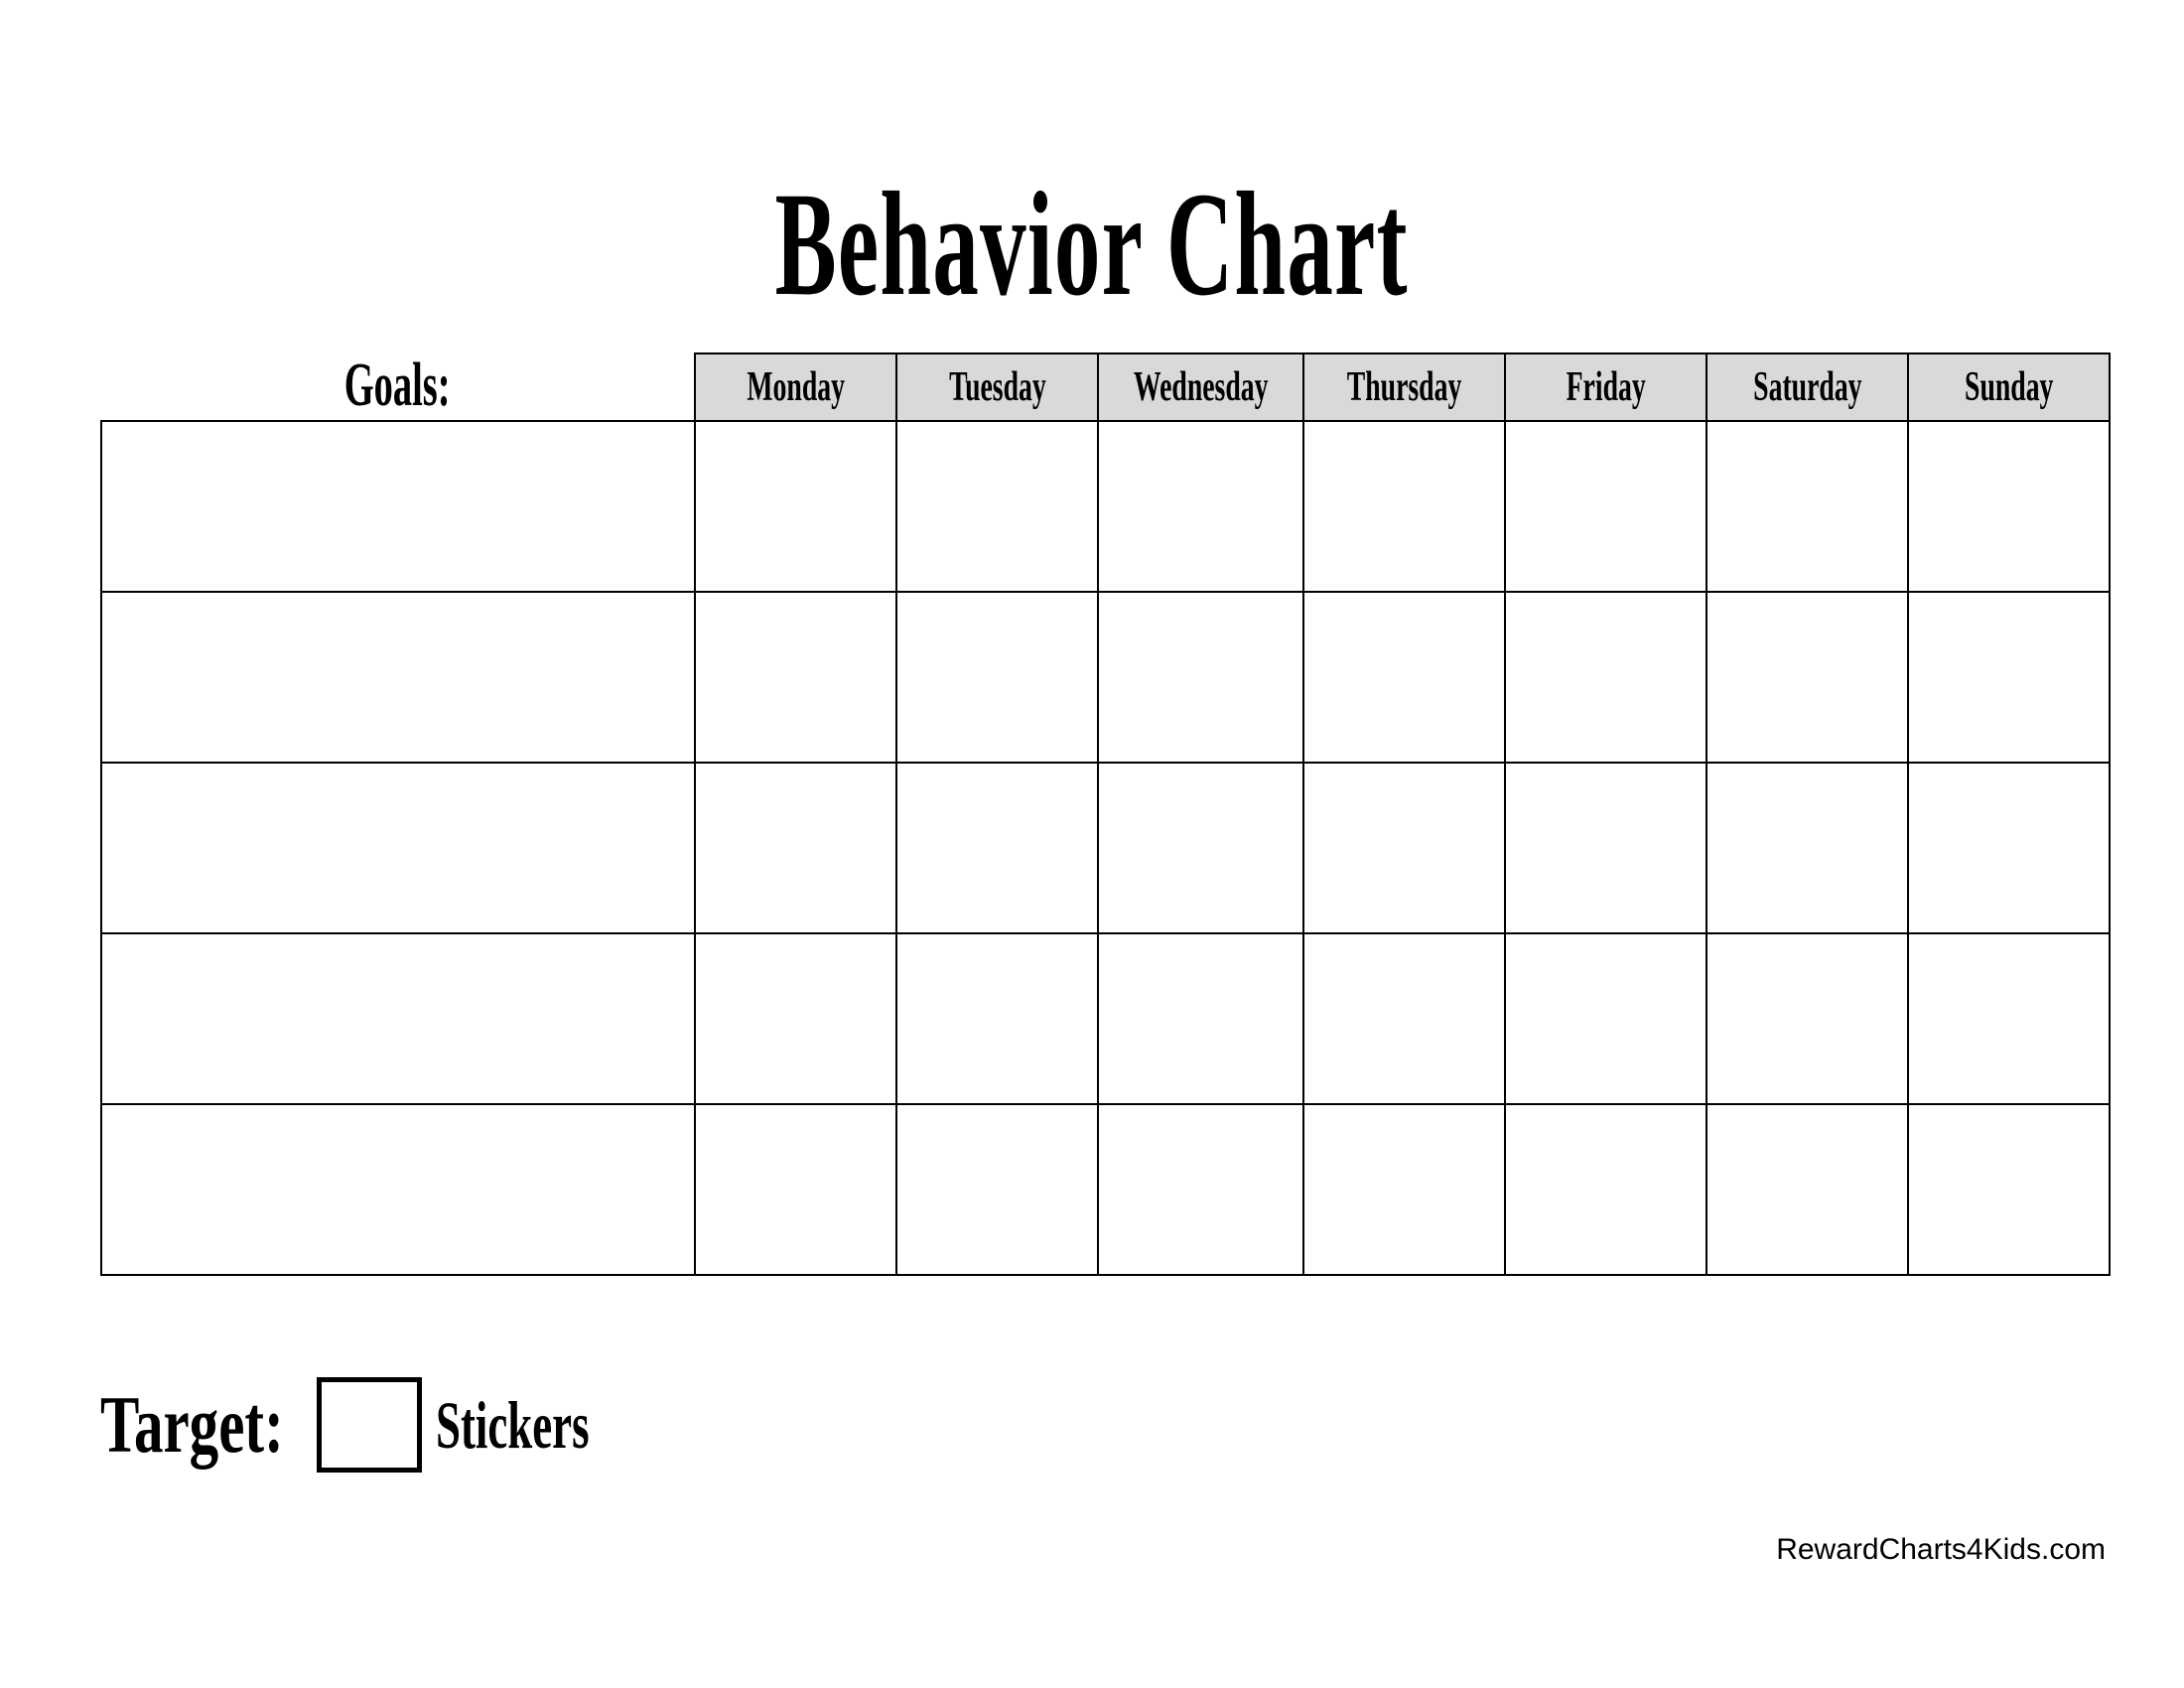 The image size is (2184, 1688). I want to click on target-label: Target:, so click(192, 1424).